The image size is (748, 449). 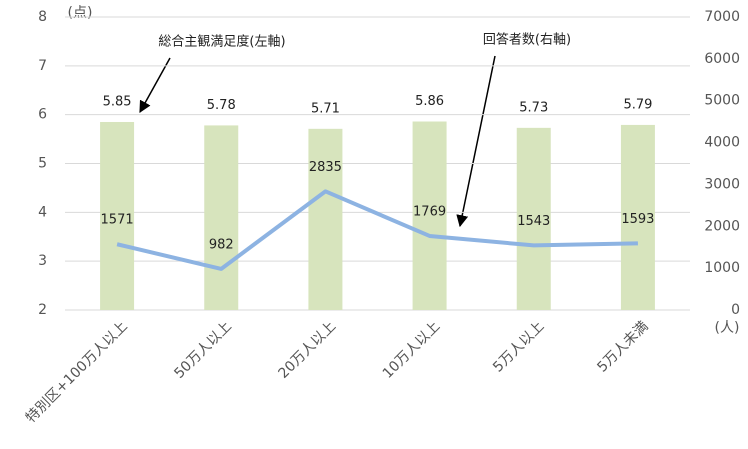 I want to click on y-tick-label: 5, so click(x=42, y=164).